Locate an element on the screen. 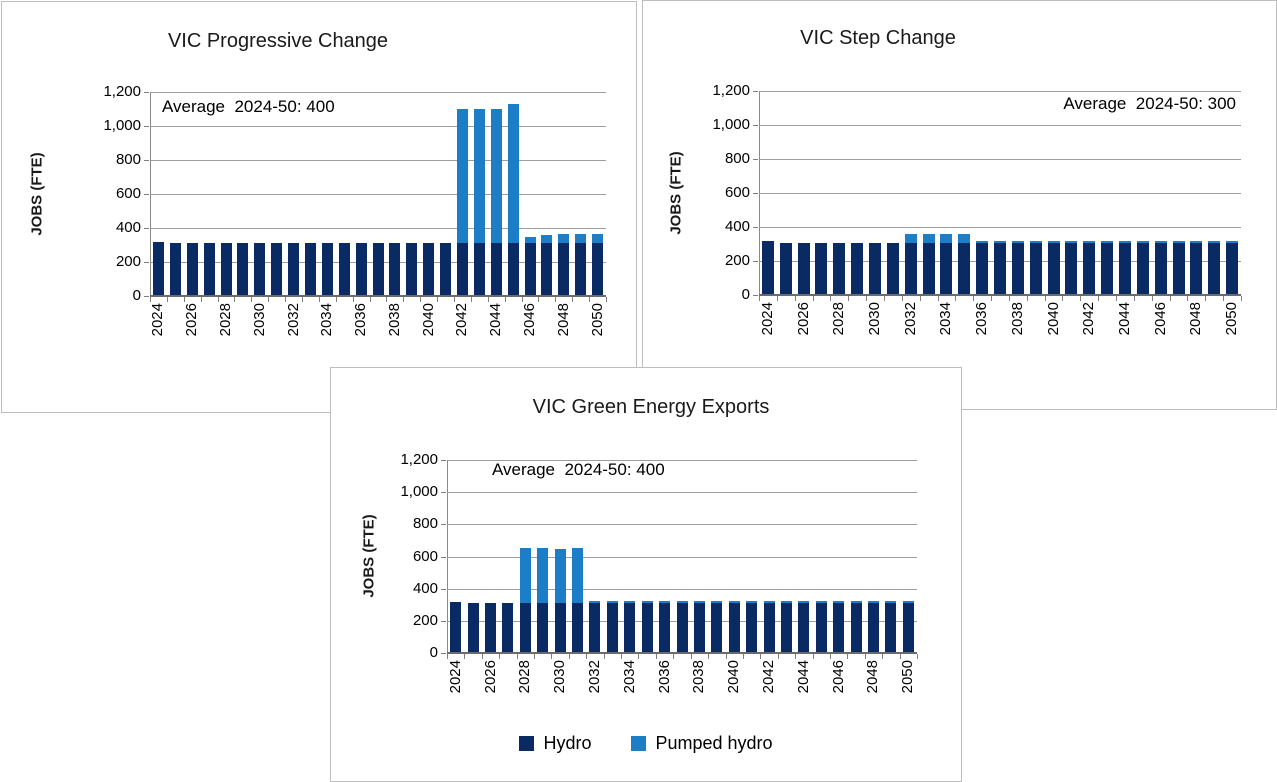  bar-pumped-hydro-2039 is located at coordinates (716, 602).